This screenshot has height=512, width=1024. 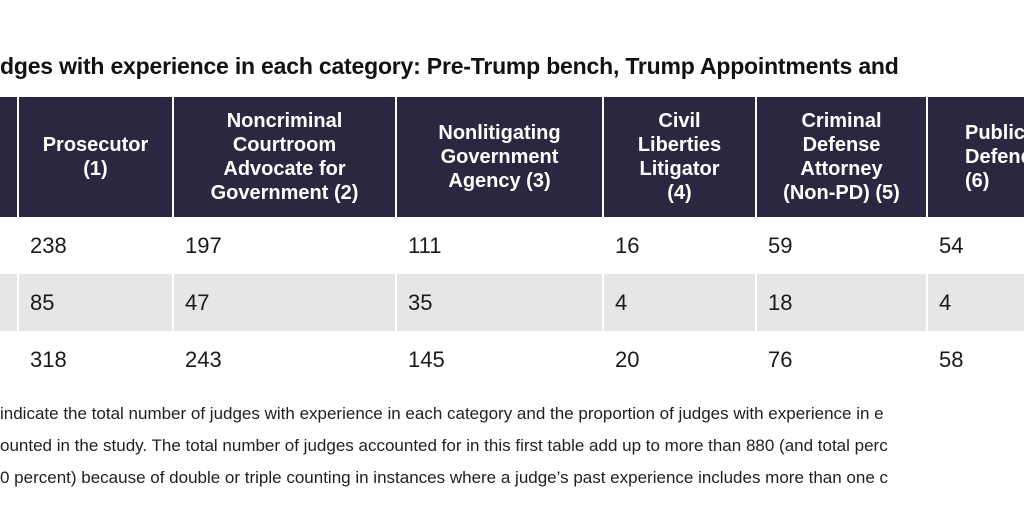 I want to click on table-cell: 16, so click(x=680, y=245).